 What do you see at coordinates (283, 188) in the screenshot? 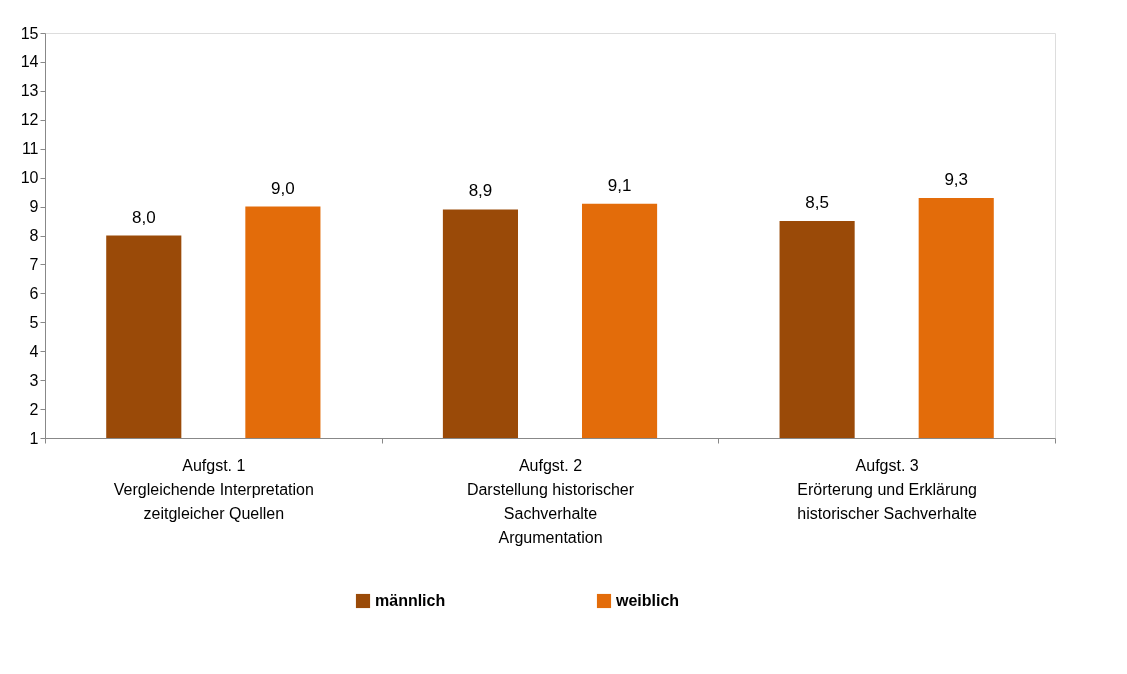
I see `data-label: 9,0` at bounding box center [283, 188].